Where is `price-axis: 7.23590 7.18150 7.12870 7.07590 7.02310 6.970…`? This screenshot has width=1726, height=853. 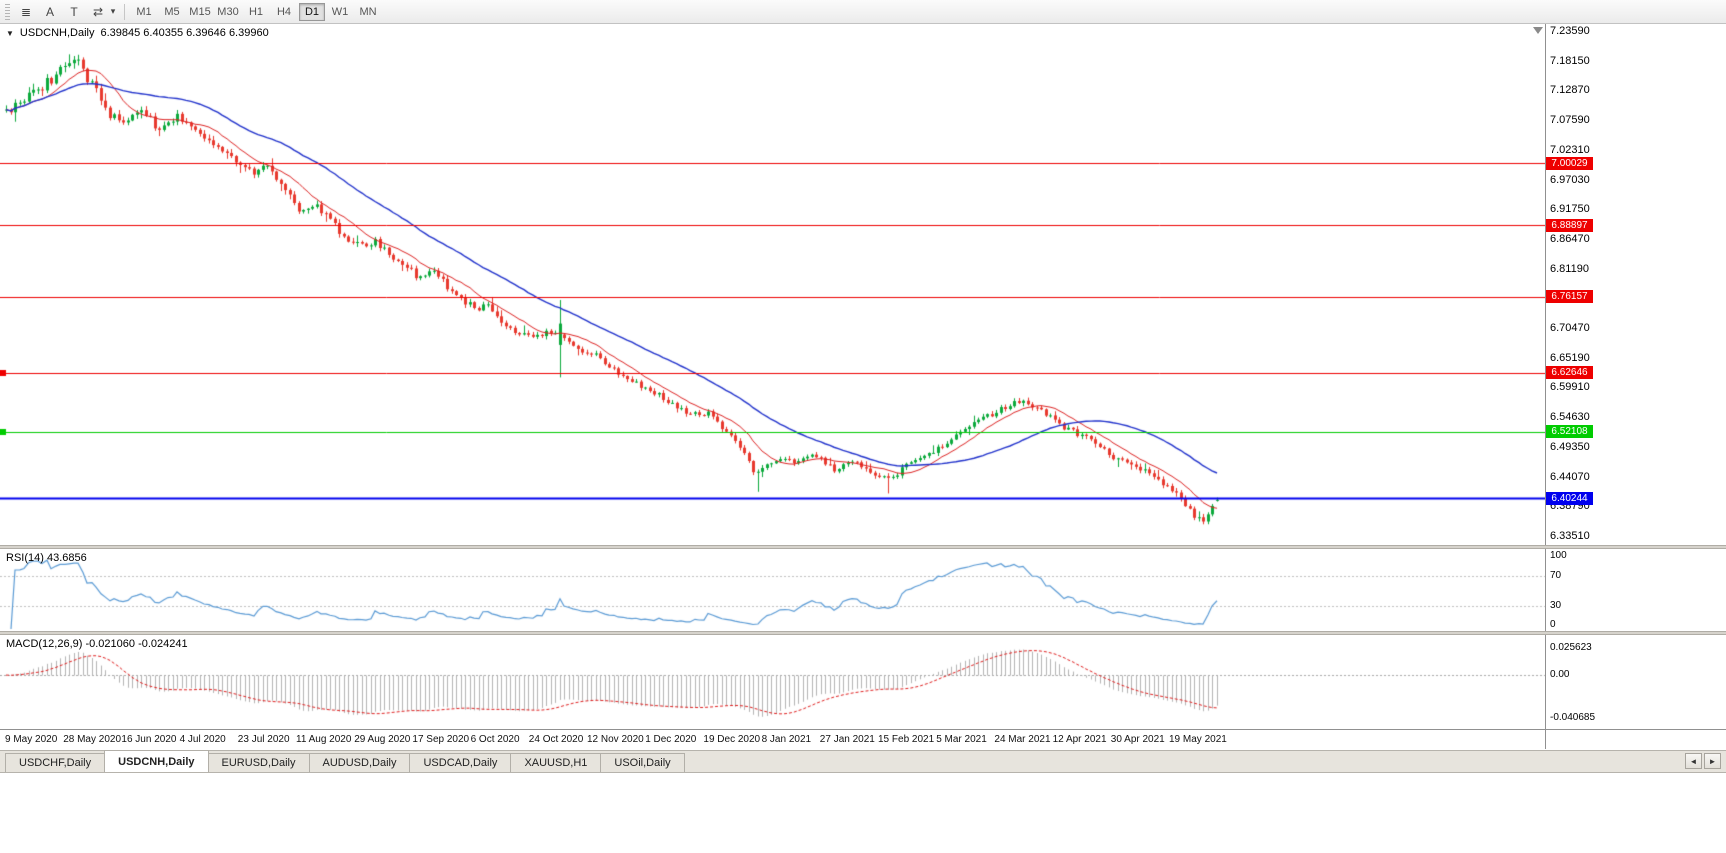 price-axis: 7.23590 7.18150 7.12870 7.07590 7.02310 6.970… is located at coordinates (1636, 284).